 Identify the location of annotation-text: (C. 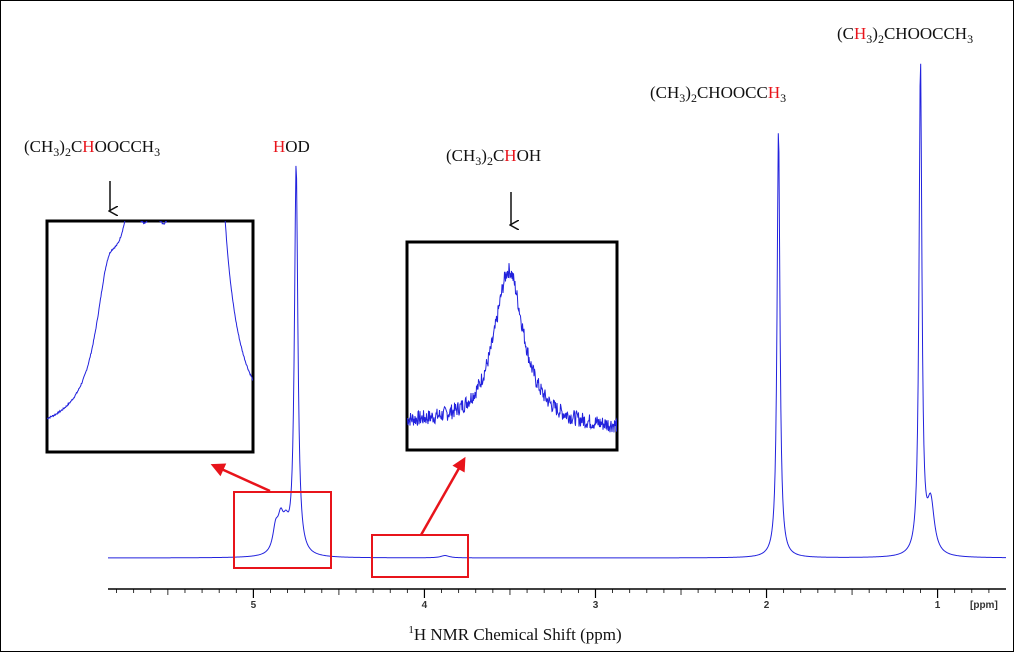
(845, 33).